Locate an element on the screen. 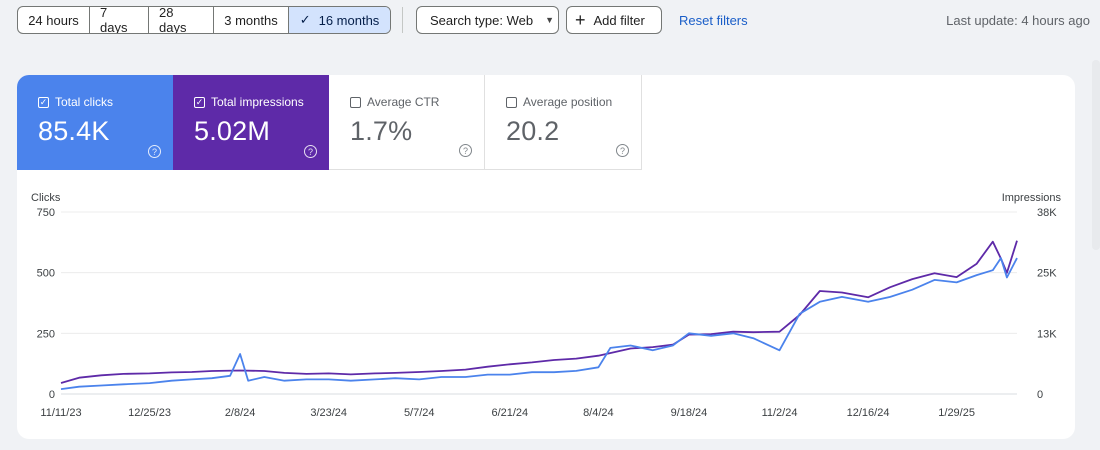  metric-total-impressions: ✓ Total impressions 5.02M ? is located at coordinates (251, 122).